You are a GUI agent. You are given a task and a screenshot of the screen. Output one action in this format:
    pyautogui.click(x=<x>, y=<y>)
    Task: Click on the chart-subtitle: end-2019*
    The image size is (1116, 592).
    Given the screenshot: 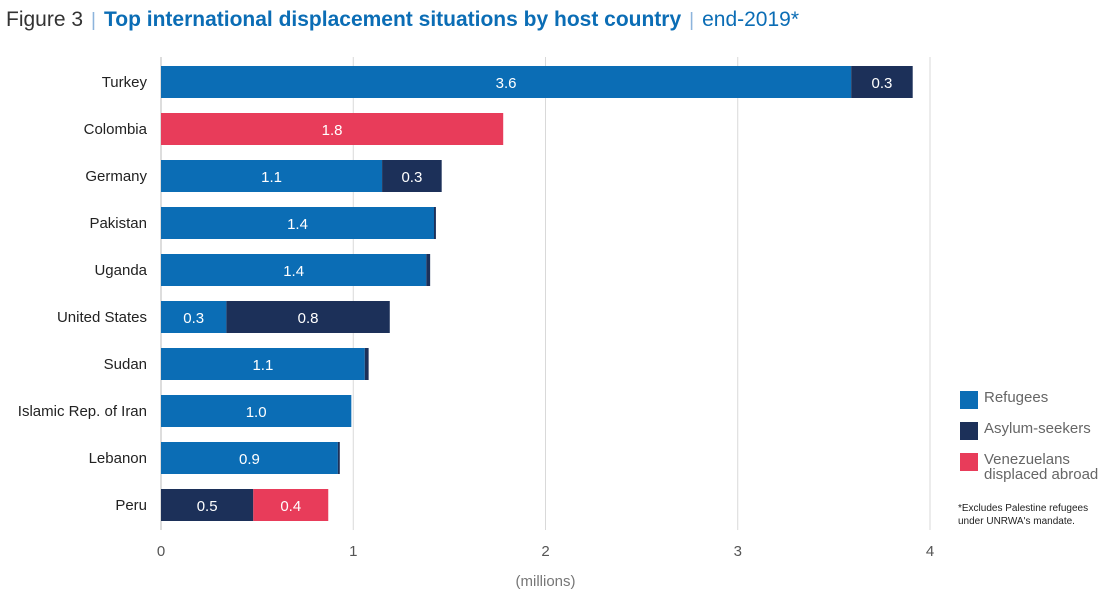 What is the action you would take?
    pyautogui.click(x=751, y=19)
    